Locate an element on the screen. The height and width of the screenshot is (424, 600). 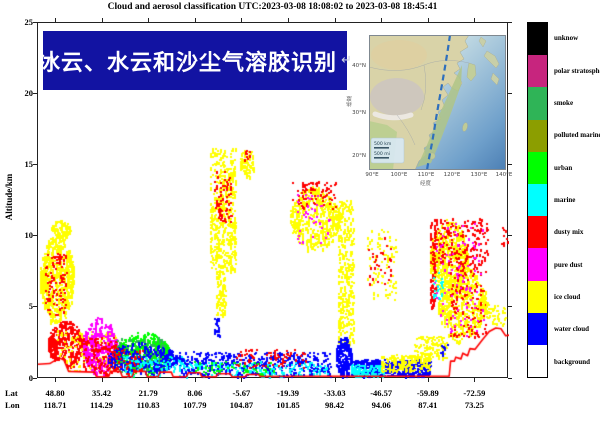
legend-swatch-water_cloud is located at coordinates (537, 328).